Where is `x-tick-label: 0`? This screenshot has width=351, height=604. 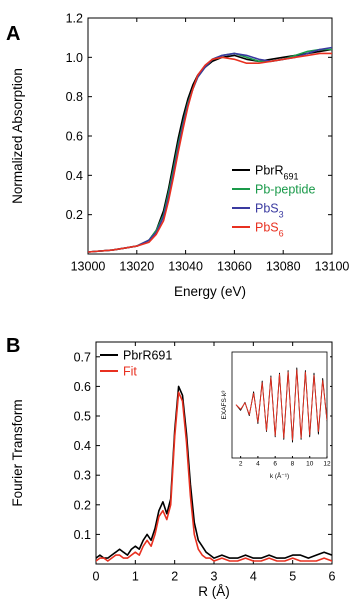
x-tick-label: 0 is located at coordinates (96, 577).